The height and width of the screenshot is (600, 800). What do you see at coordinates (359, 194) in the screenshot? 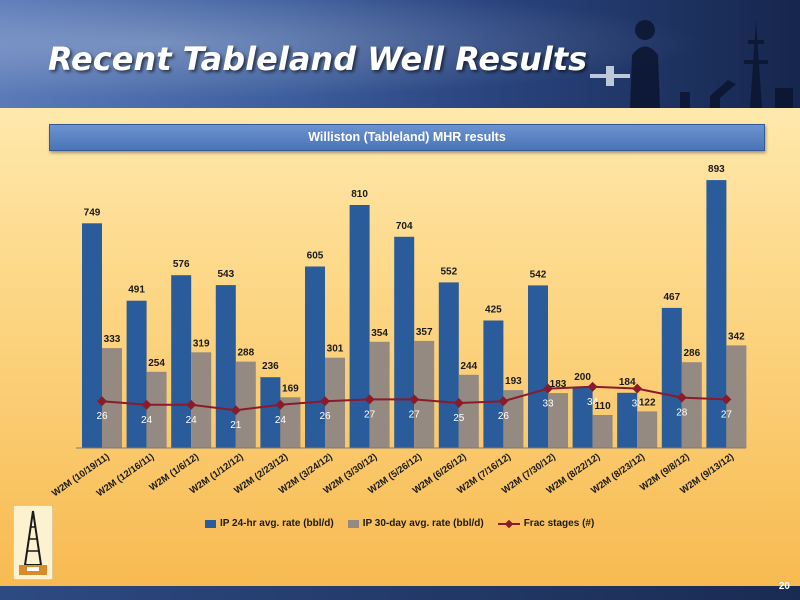
I see `ip24-data-label: 810` at bounding box center [359, 194].